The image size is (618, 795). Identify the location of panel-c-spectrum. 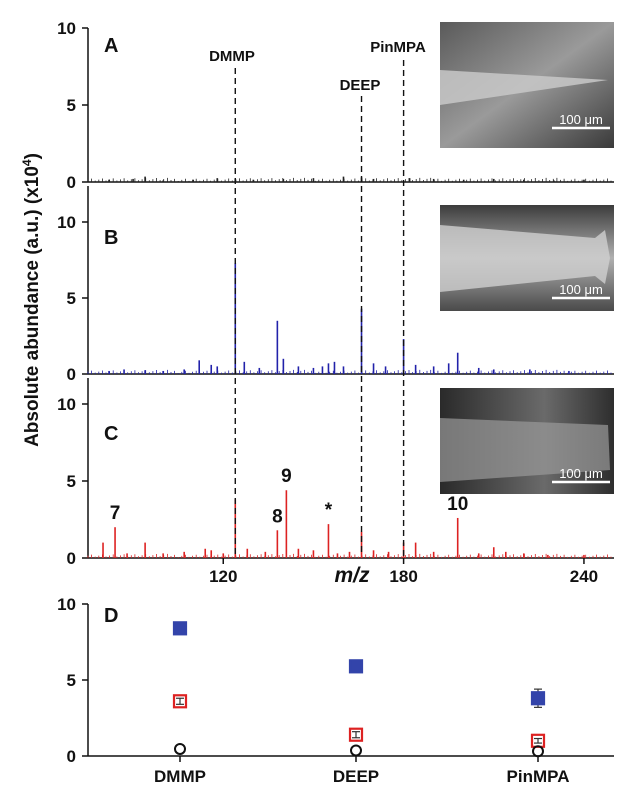
(349, 524).